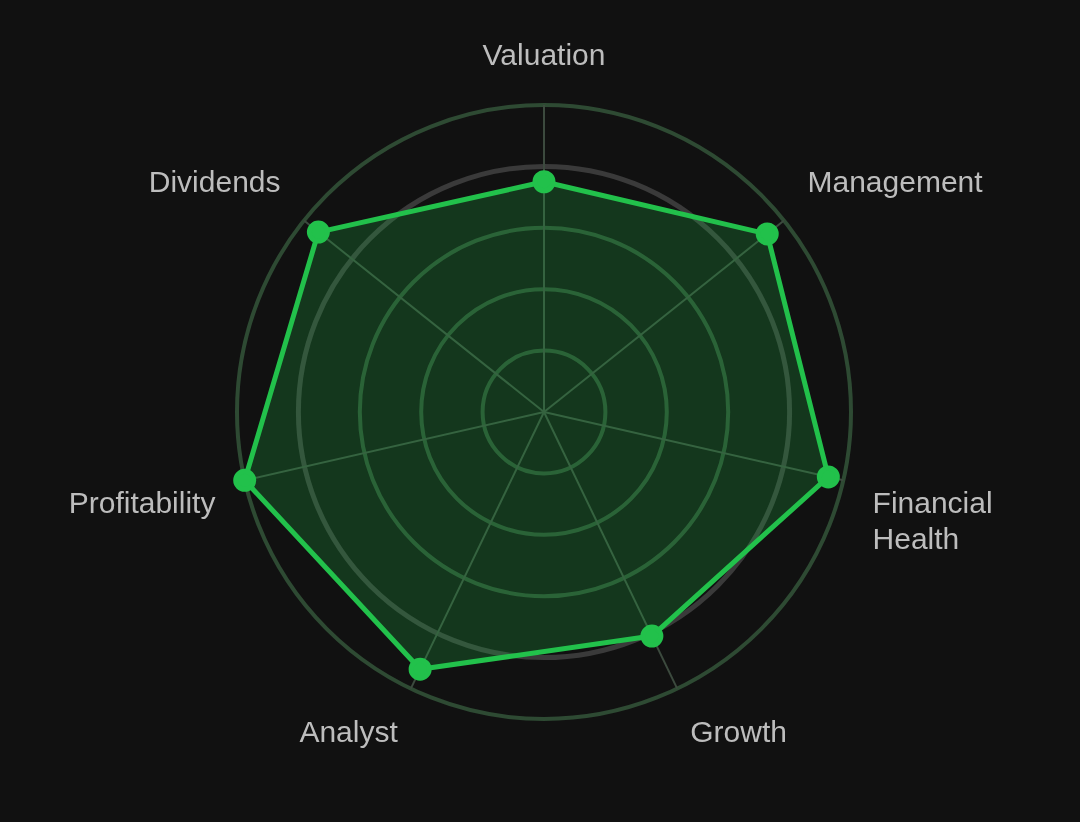 The height and width of the screenshot is (822, 1080). Describe the element at coordinates (142, 503) in the screenshot. I see `spoke-label: Profitability` at that location.